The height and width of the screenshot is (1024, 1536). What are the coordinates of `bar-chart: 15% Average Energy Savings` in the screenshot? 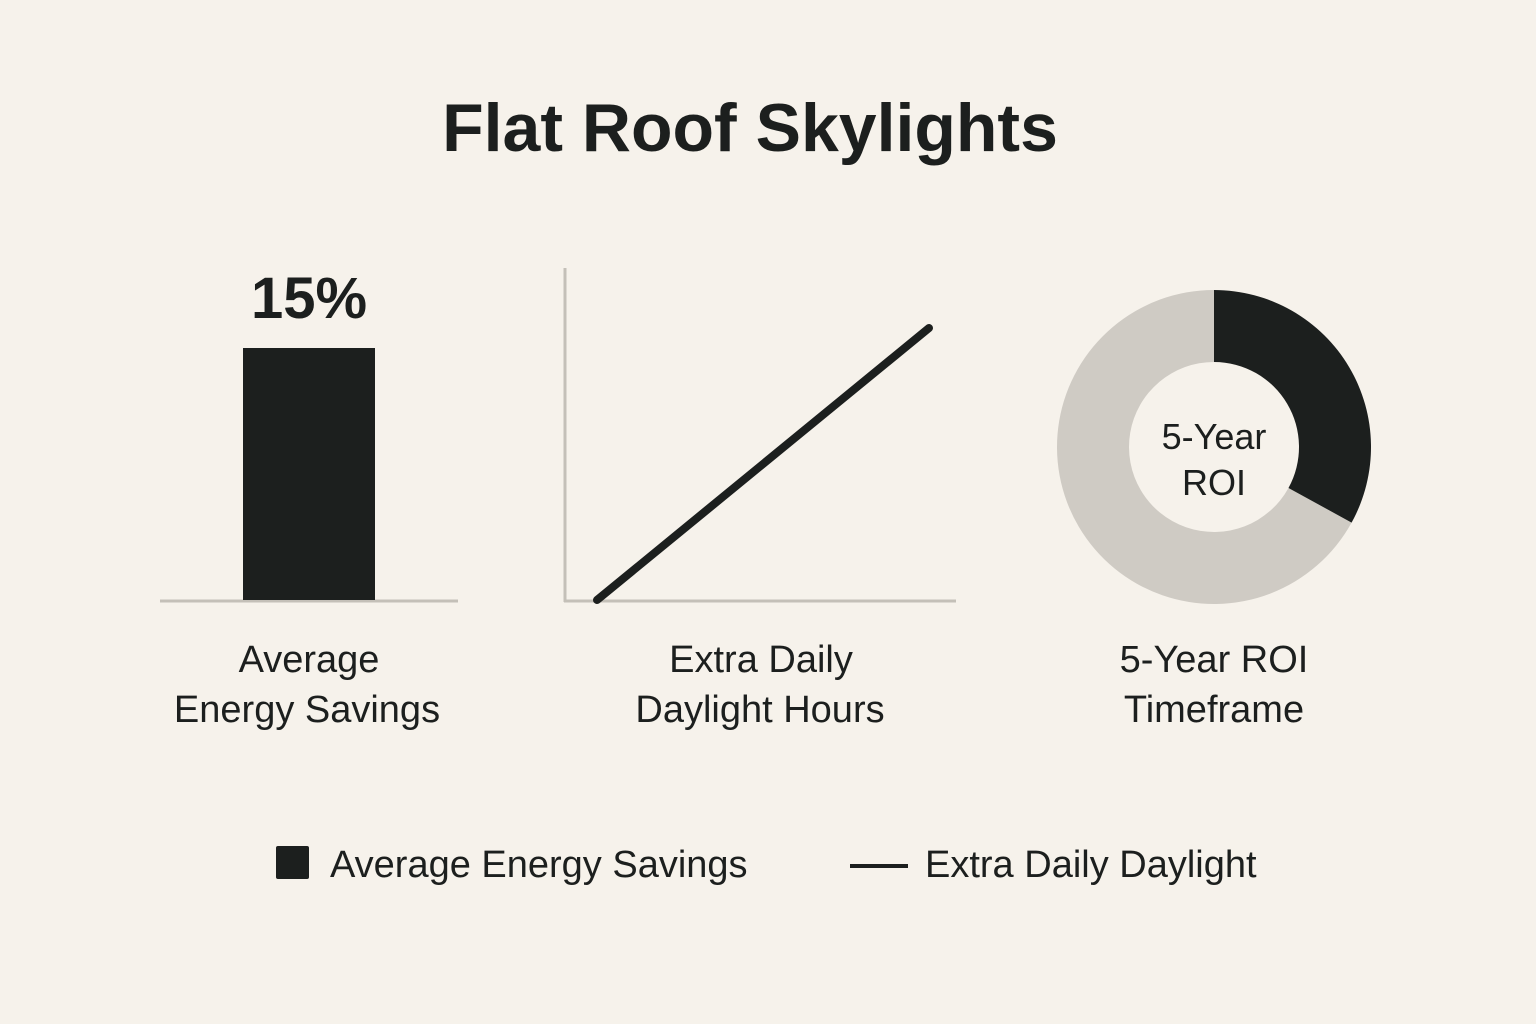 It's located at (309, 498).